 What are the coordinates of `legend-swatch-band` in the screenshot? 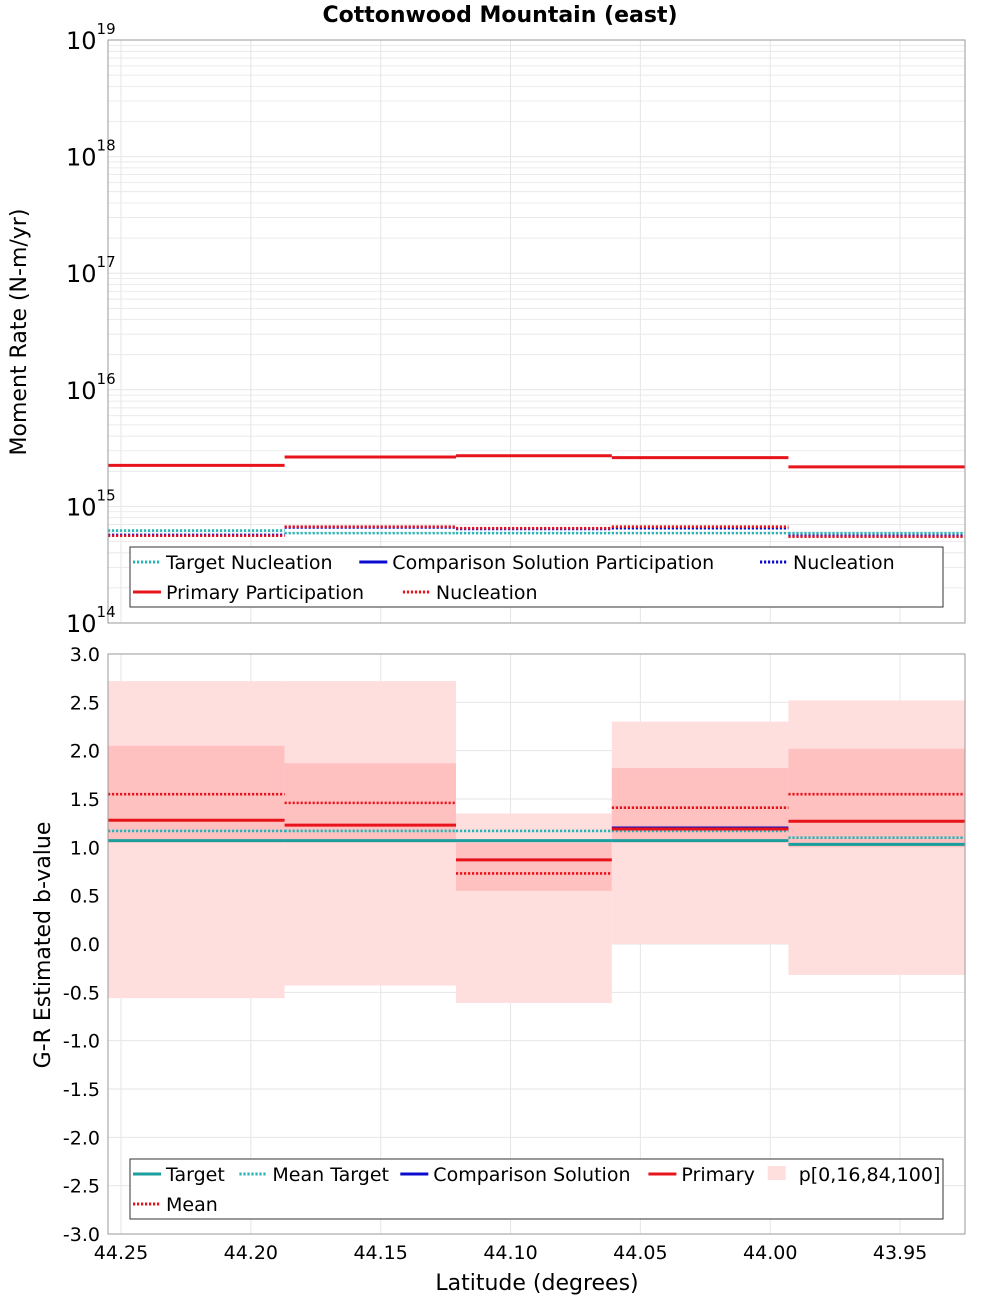 It's located at (776, 1173).